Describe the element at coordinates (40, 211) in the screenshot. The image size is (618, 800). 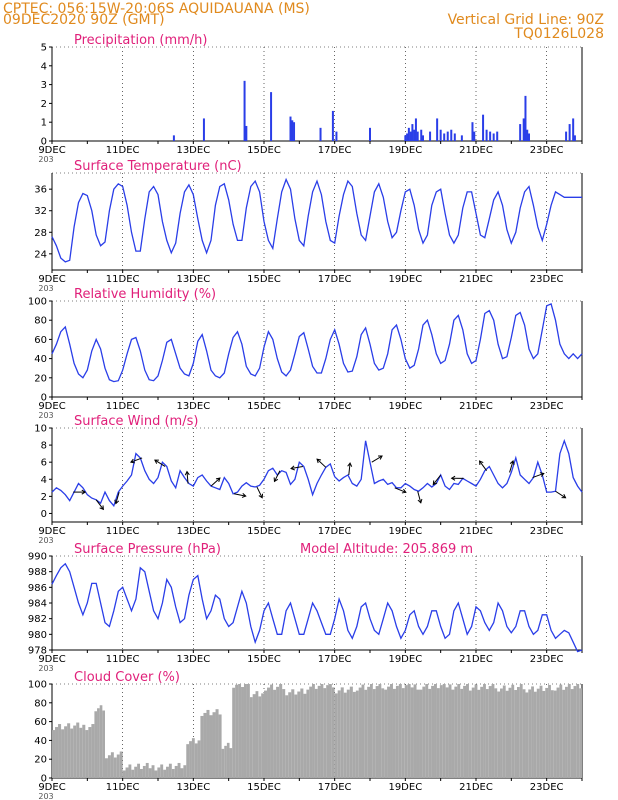
I see `y-tick-label: 32` at that location.